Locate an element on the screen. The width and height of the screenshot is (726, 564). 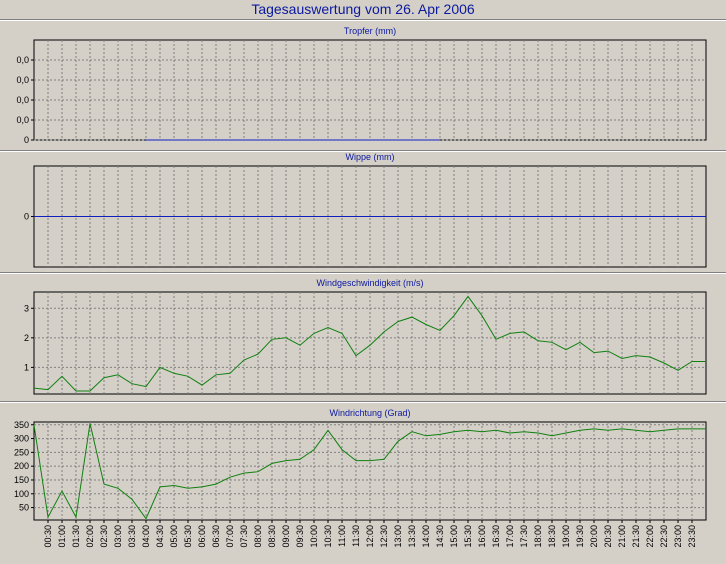
page-title: Tagesauswertung vom 26. Apr 2006 is located at coordinates (363, 9).